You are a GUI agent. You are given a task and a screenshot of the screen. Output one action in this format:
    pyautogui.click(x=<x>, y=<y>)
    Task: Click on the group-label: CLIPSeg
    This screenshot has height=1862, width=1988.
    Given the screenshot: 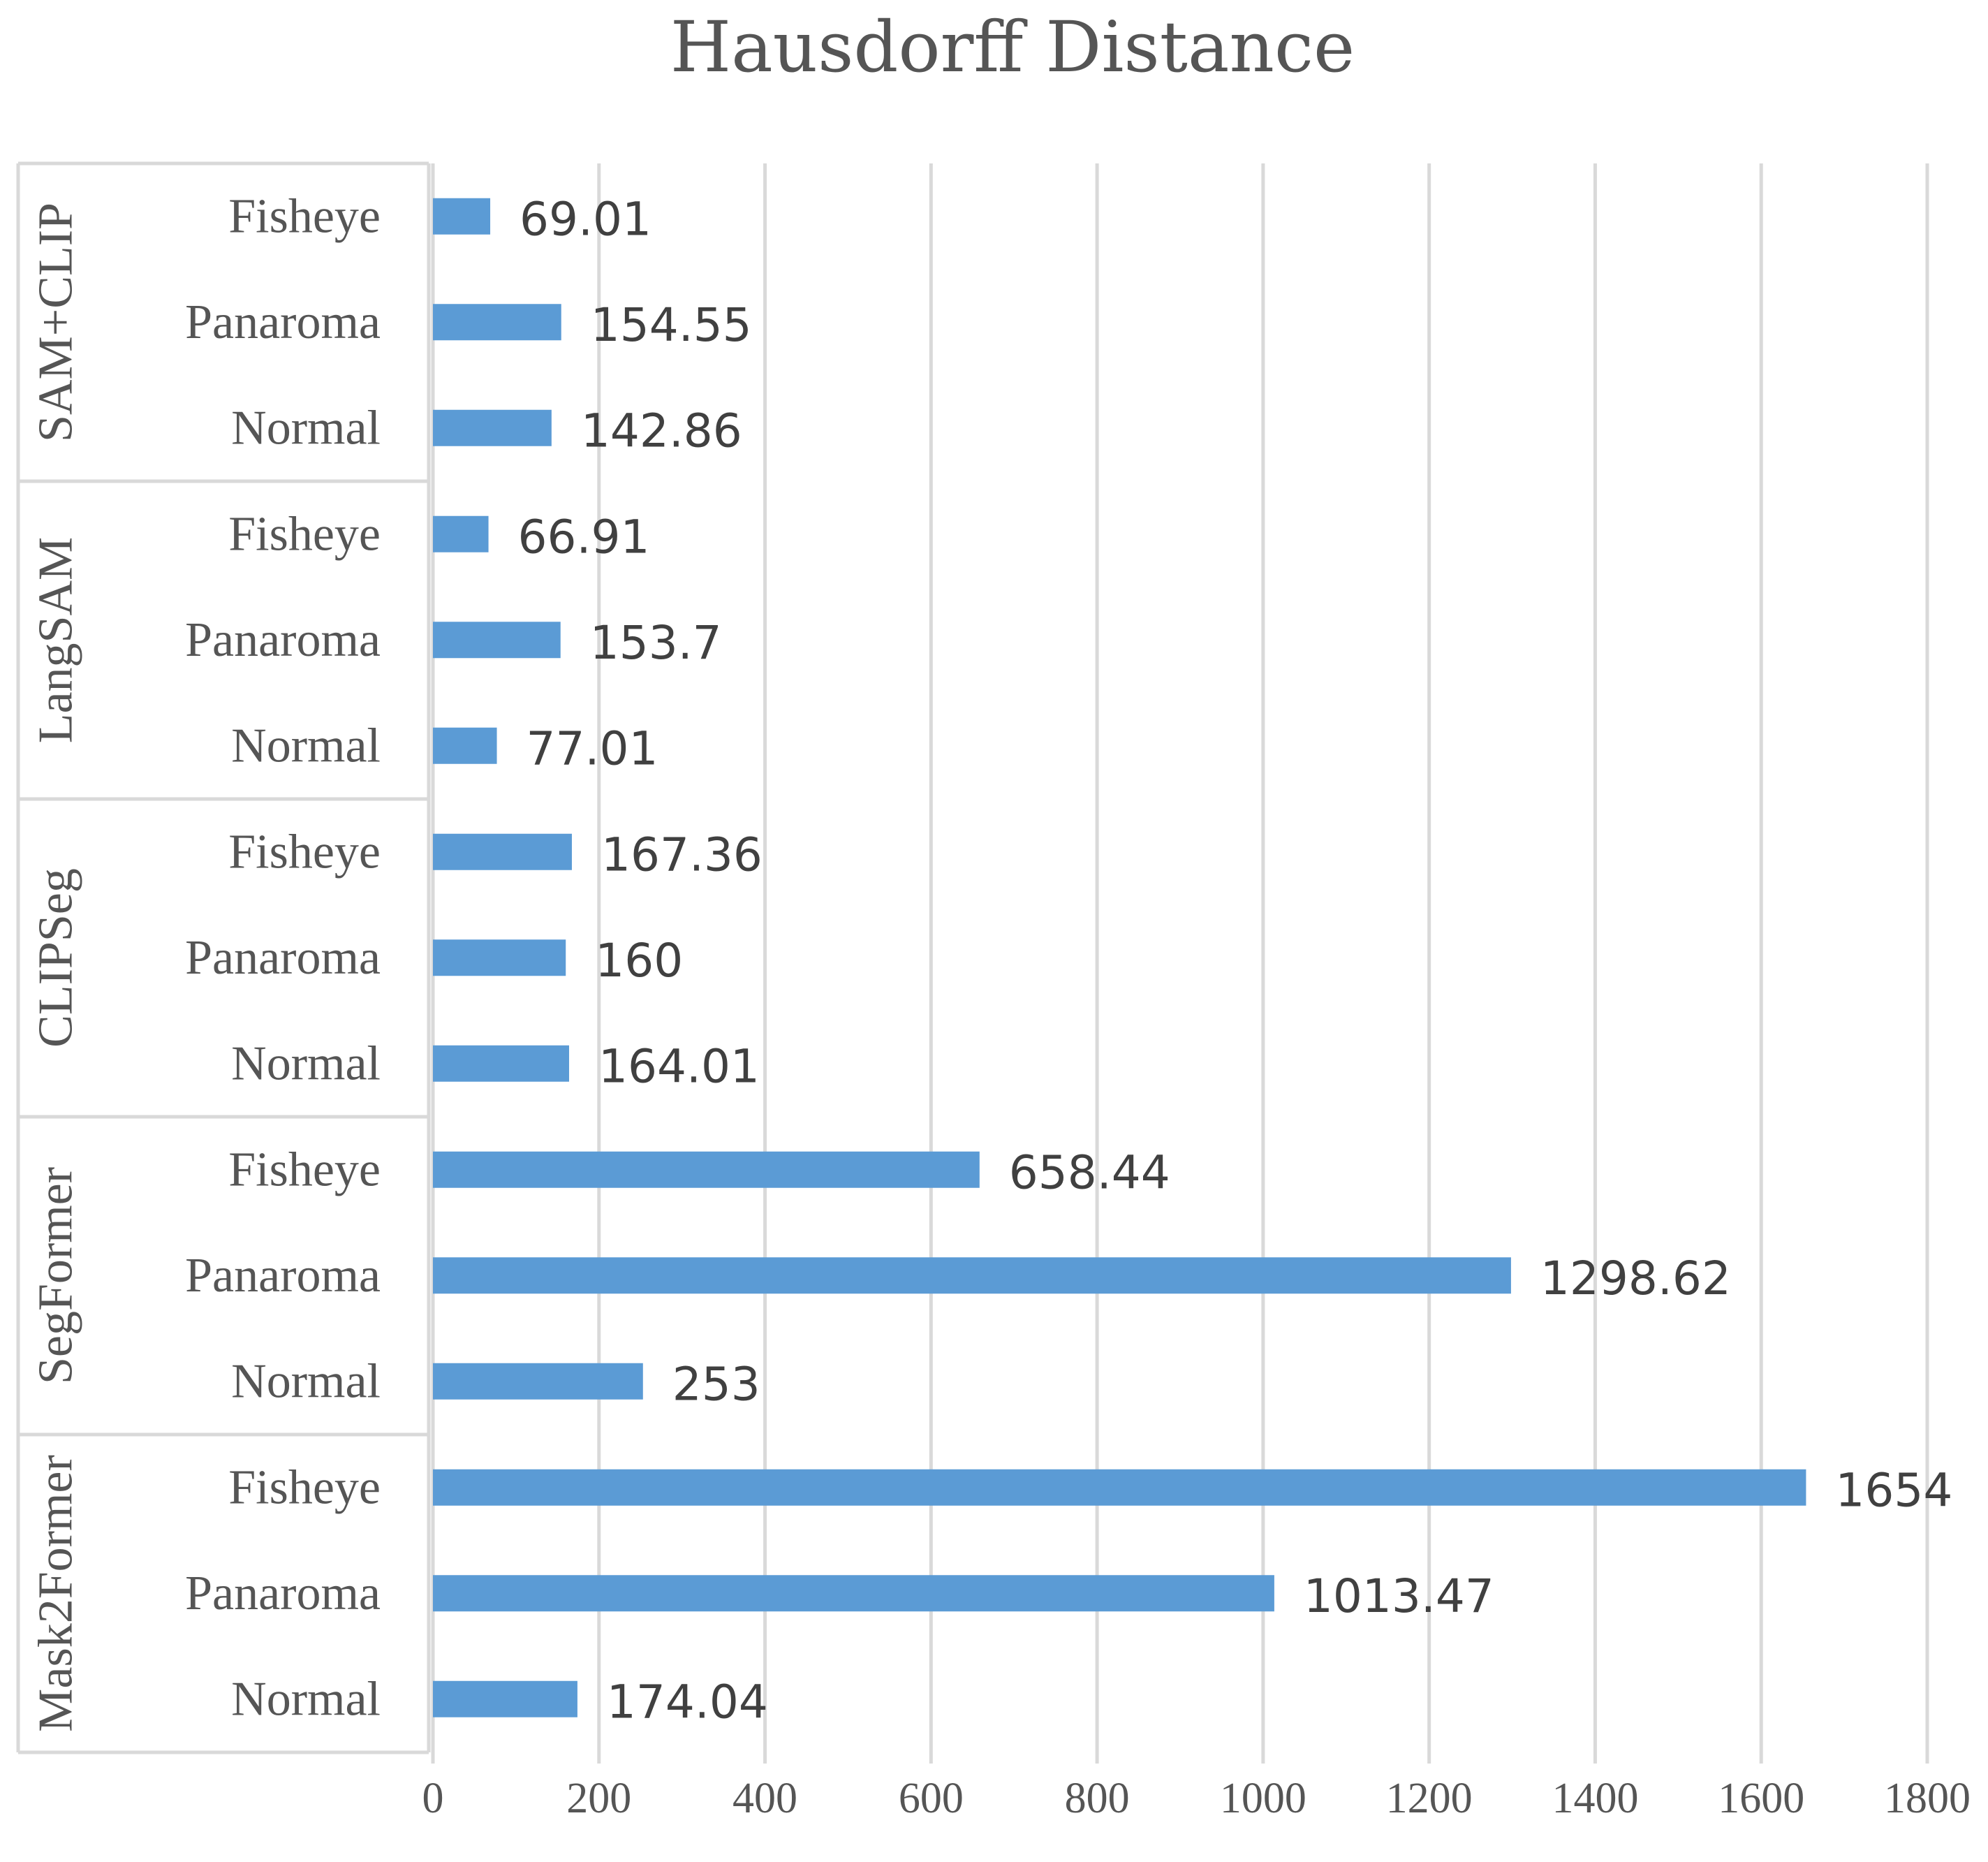 What is the action you would take?
    pyautogui.click(x=56, y=958)
    